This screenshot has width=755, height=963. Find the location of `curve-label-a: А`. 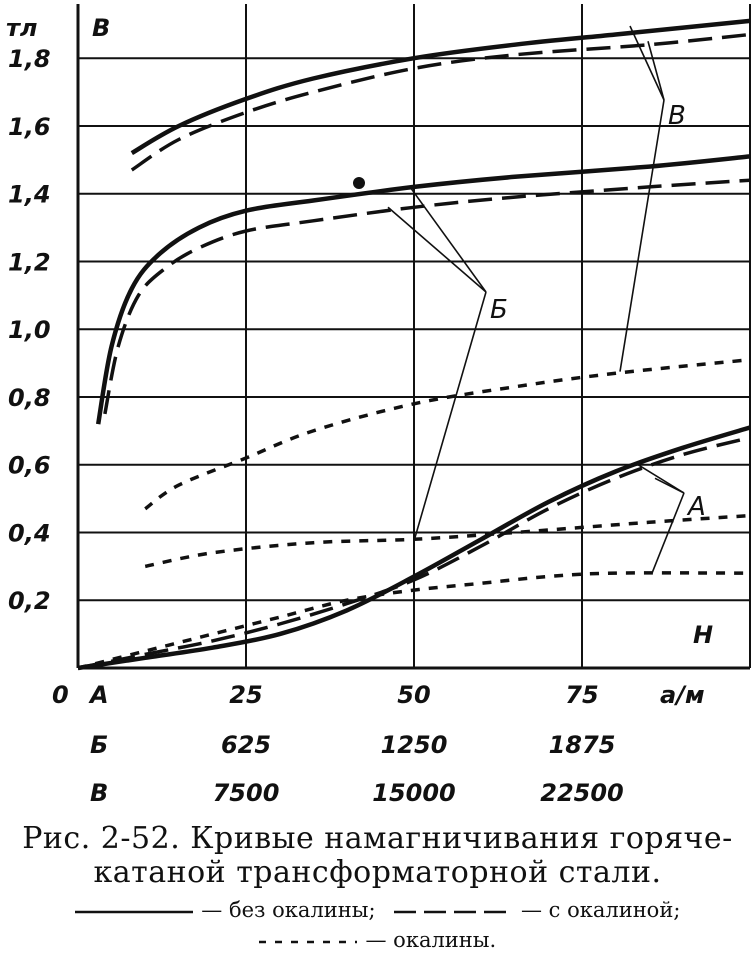

curve-label-a: А is located at coordinates (696, 507).